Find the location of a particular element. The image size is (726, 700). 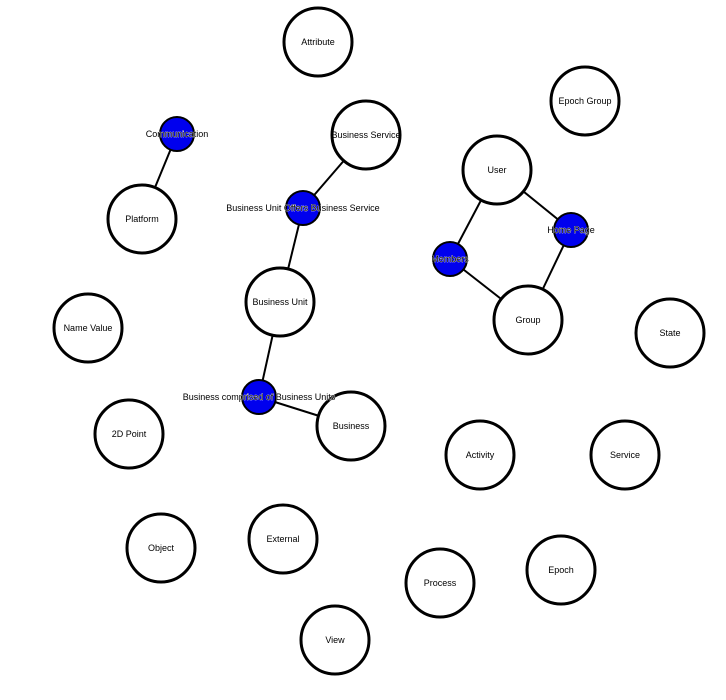

entity-node-state: State is located at coordinates (670, 333).